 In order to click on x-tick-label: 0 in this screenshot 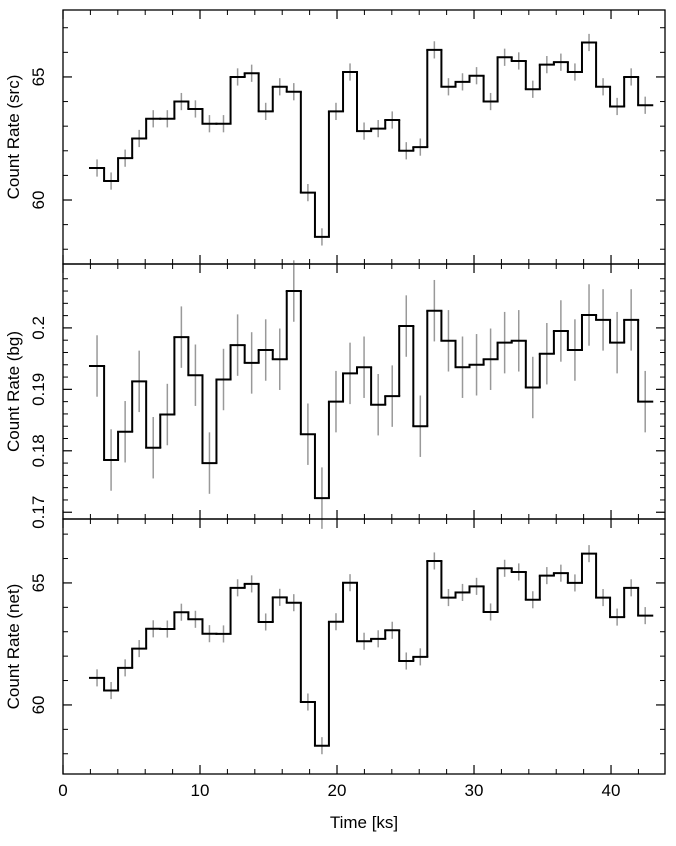, I will do `click(62, 790)`.